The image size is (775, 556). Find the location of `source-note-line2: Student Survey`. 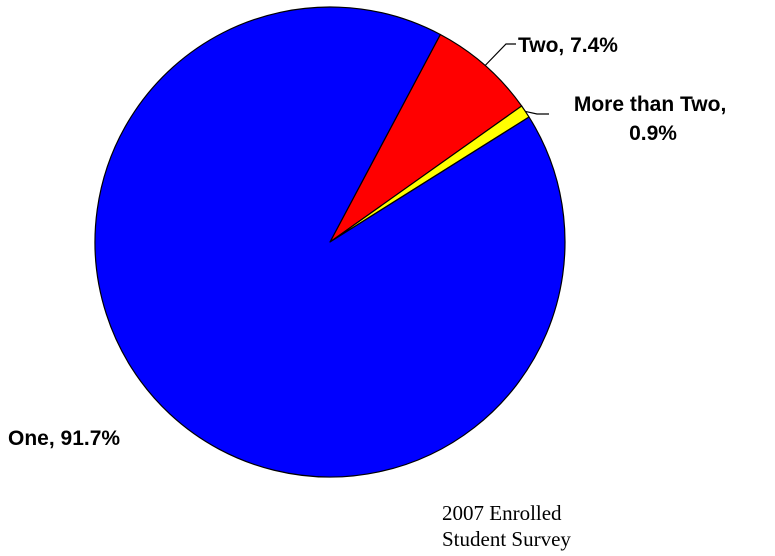

source-note-line2: Student Survey is located at coordinates (506, 539).